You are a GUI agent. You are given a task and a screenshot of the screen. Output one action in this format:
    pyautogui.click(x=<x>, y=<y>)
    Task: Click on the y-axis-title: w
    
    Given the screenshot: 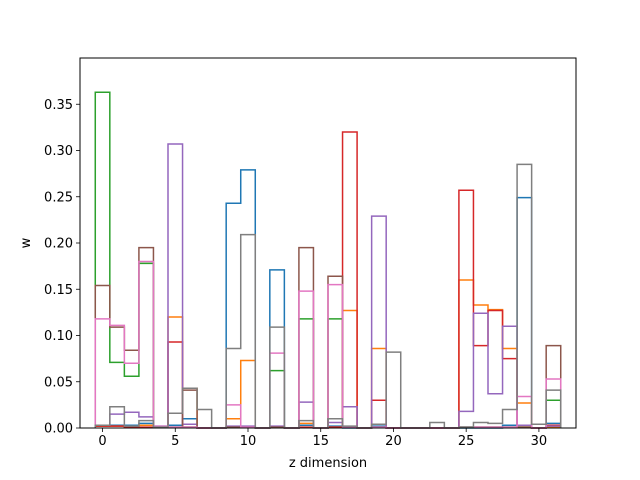 What is the action you would take?
    pyautogui.click(x=26, y=242)
    